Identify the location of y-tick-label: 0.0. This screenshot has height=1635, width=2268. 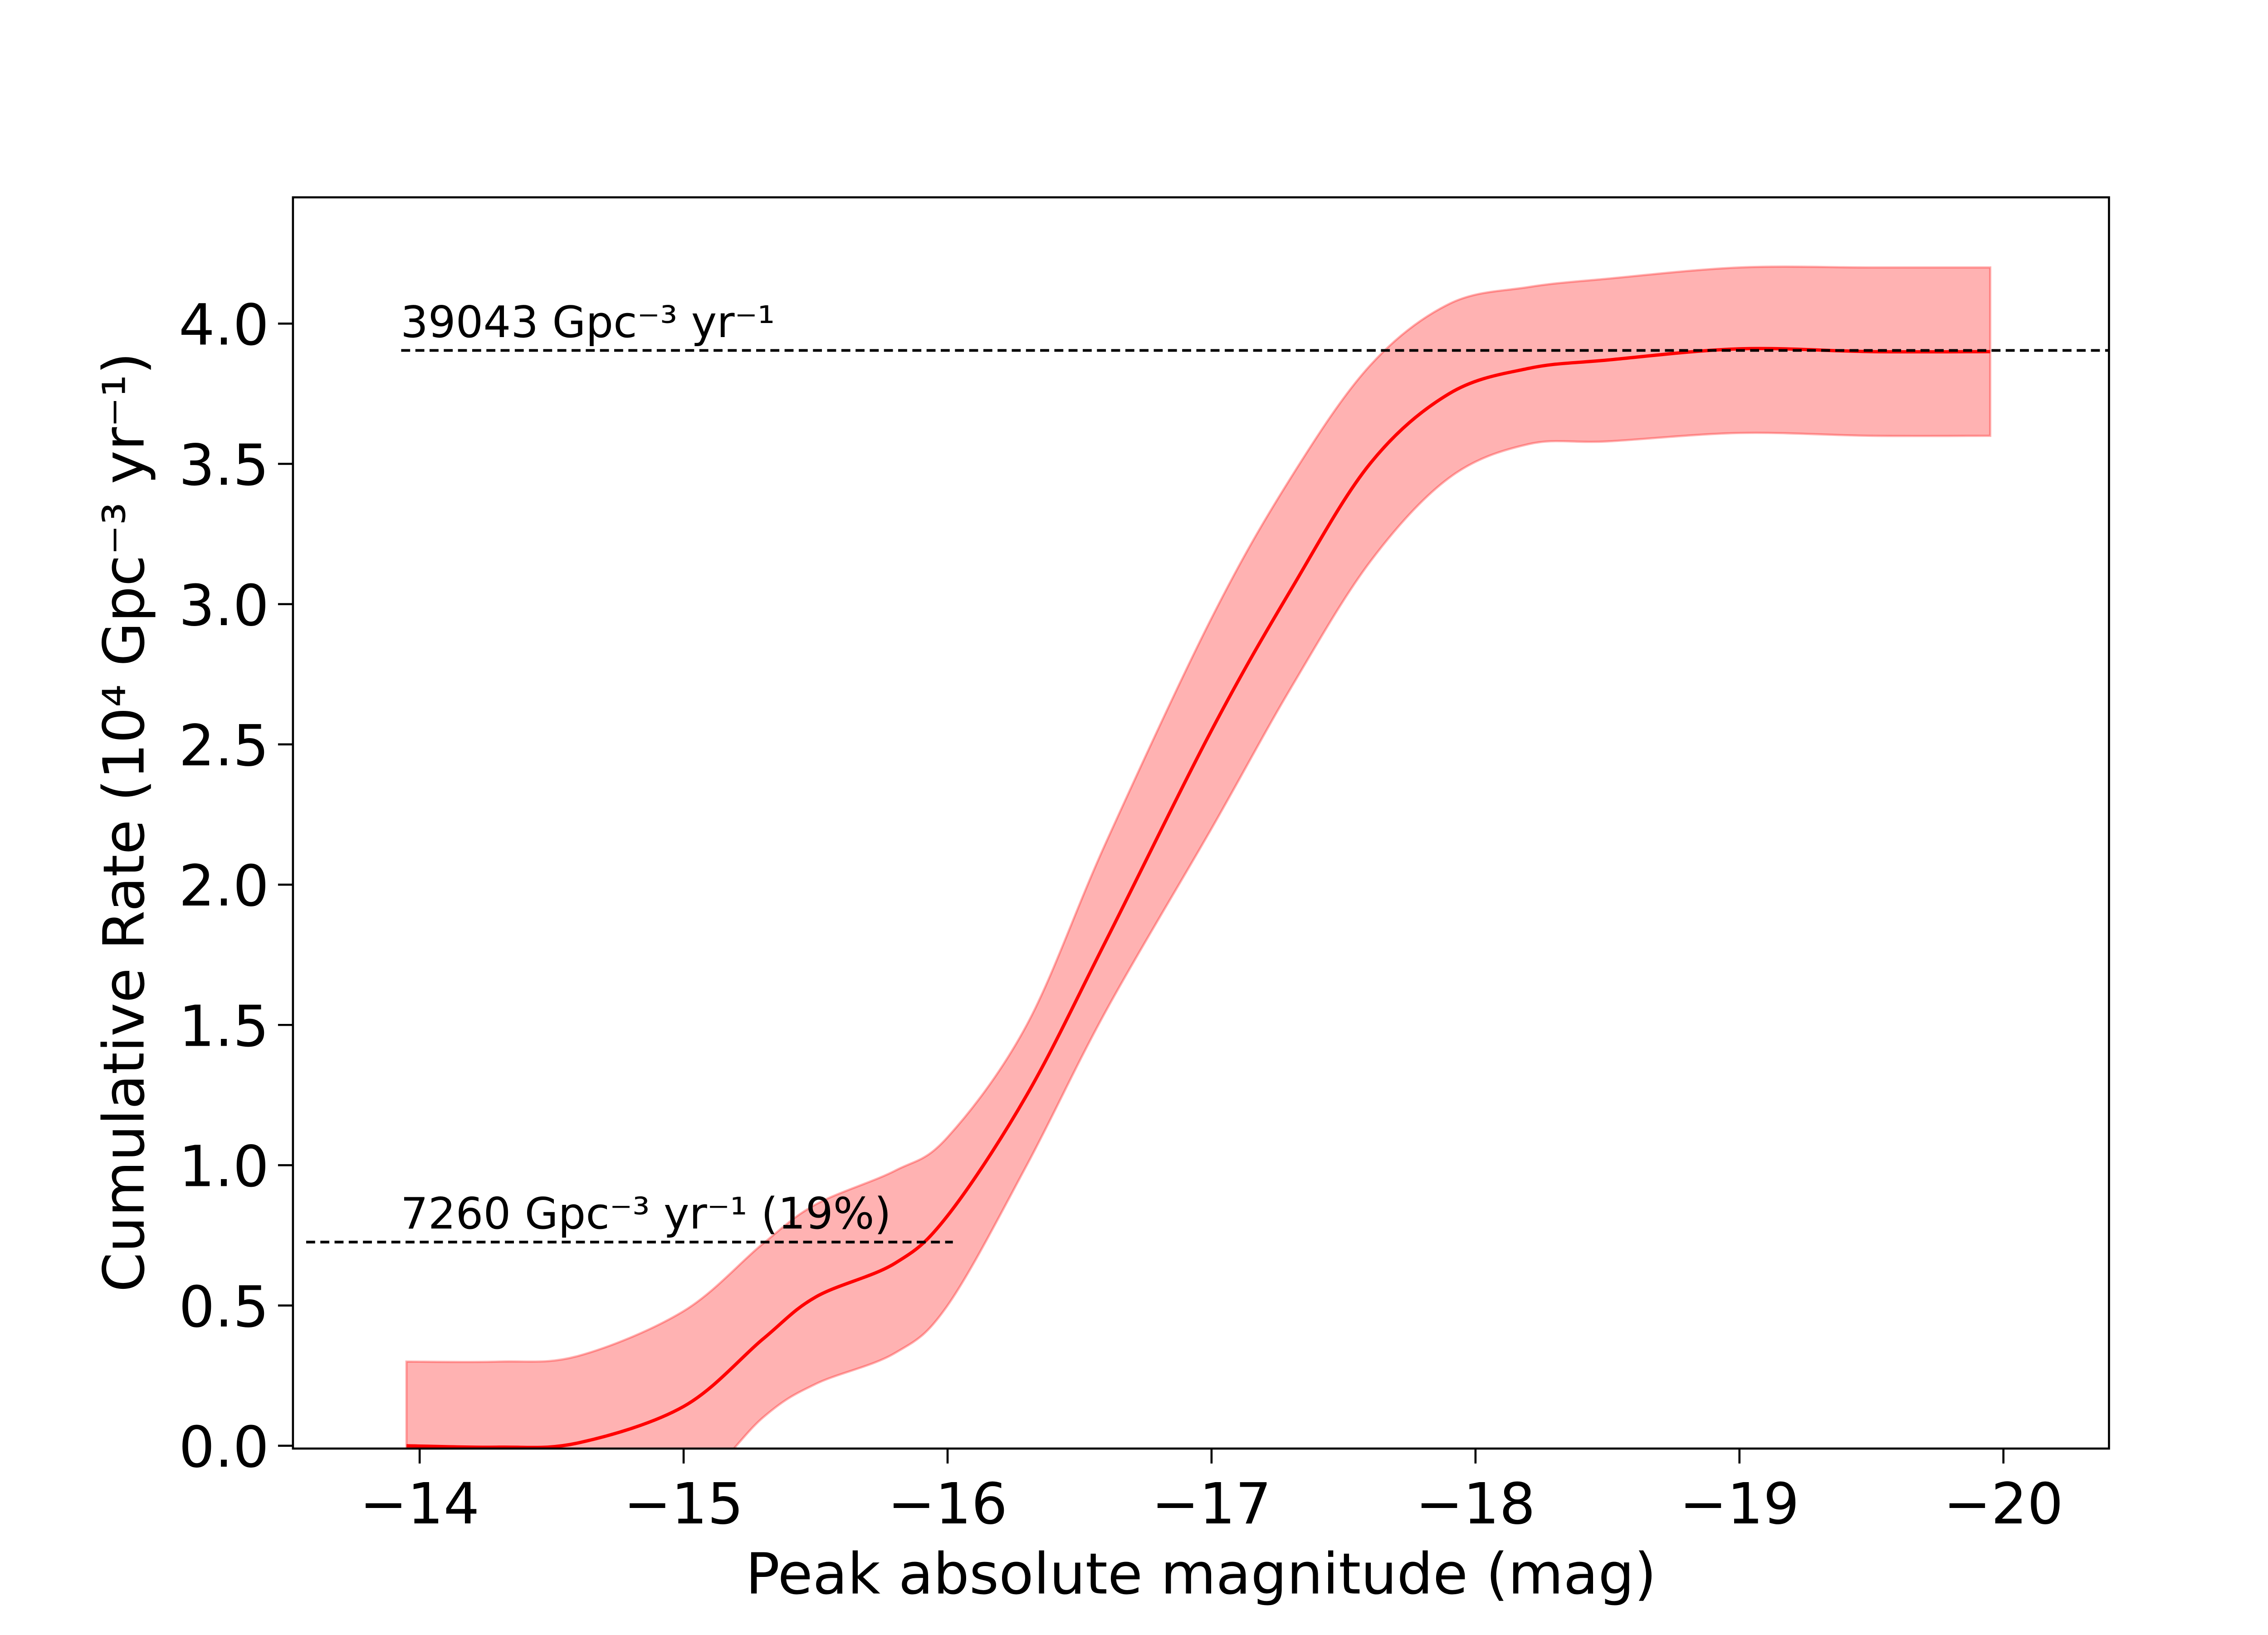
(224, 1447).